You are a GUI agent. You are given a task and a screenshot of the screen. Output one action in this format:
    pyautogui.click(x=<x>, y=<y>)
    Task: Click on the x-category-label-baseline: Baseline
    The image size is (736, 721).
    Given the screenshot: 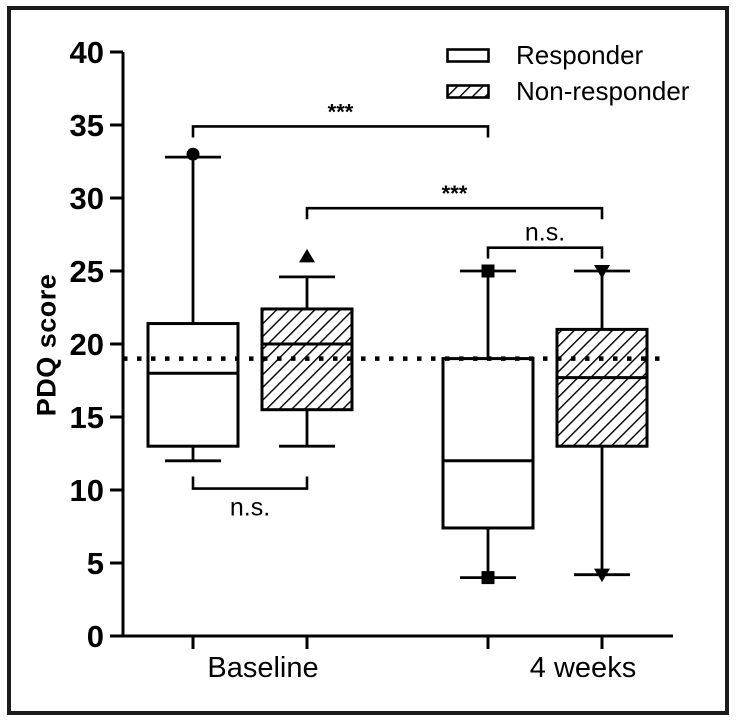 What is the action you would take?
    pyautogui.click(x=263, y=668)
    